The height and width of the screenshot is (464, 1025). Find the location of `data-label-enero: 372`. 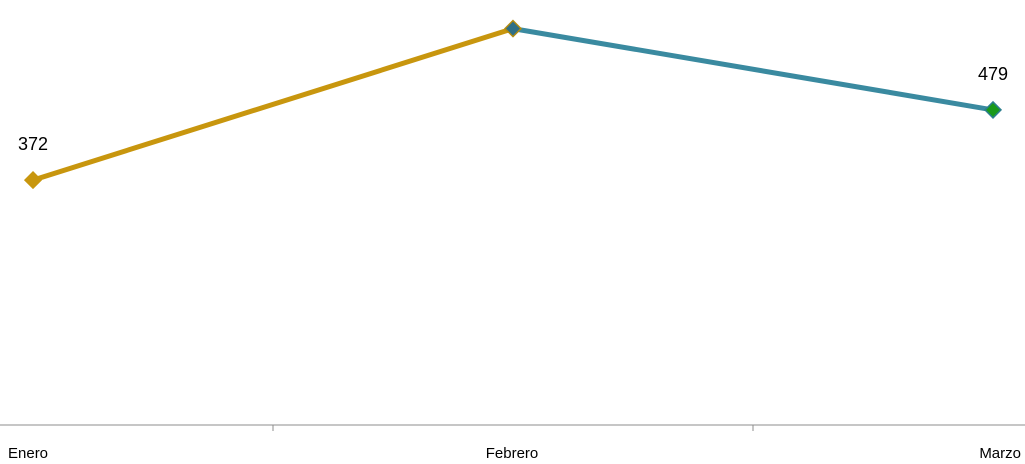

data-label-enero: 372 is located at coordinates (33, 144).